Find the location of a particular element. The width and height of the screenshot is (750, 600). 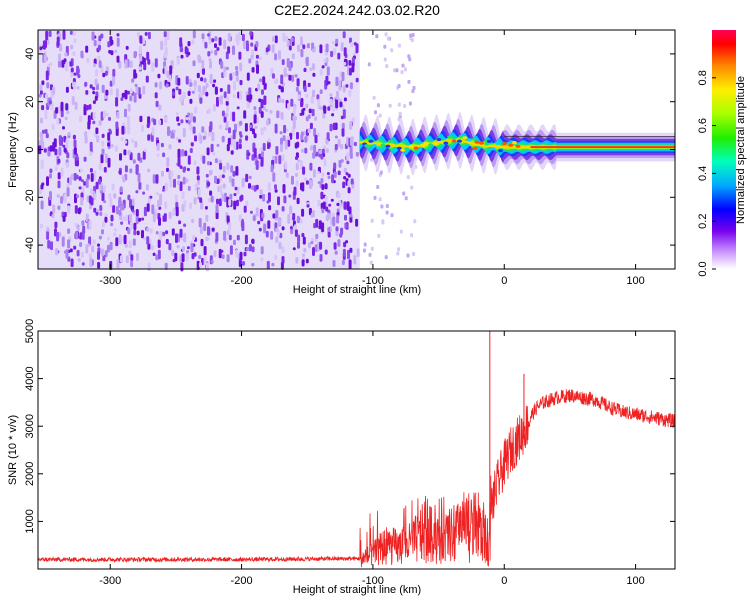

x-tick-label: -100 is located at coordinates (373, 581).